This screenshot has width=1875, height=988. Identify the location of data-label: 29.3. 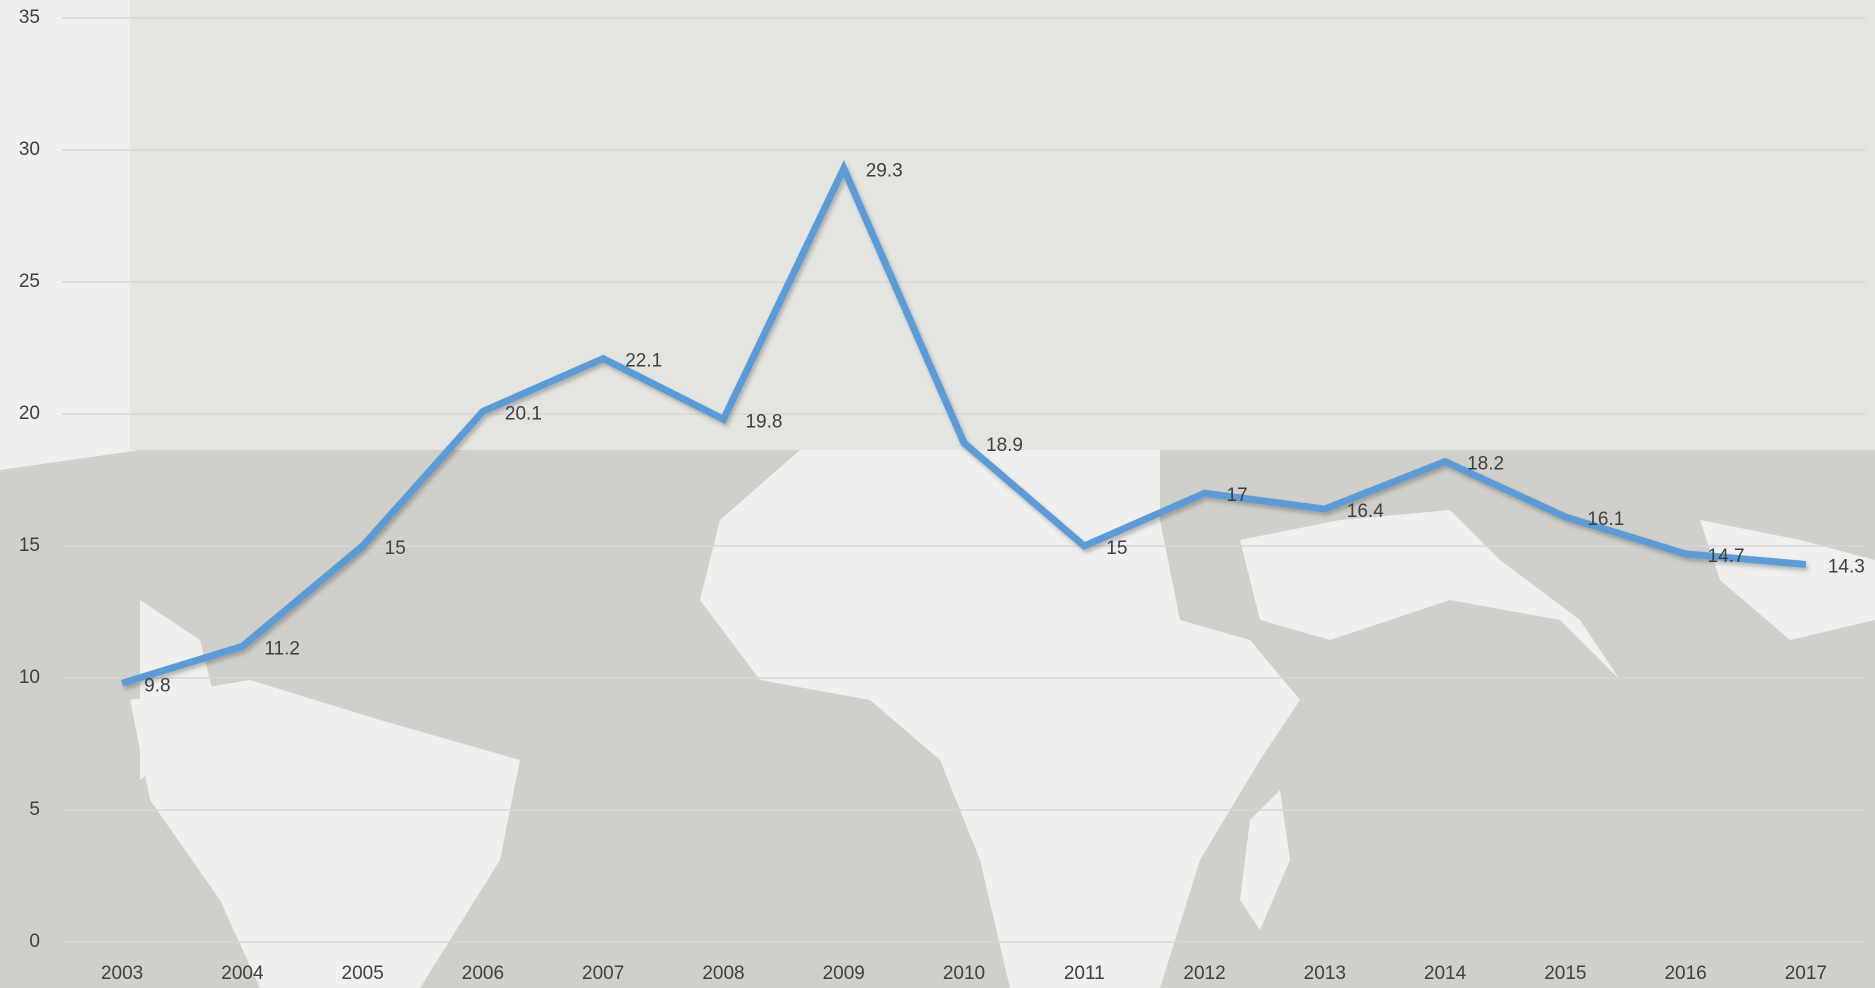
(884, 170).